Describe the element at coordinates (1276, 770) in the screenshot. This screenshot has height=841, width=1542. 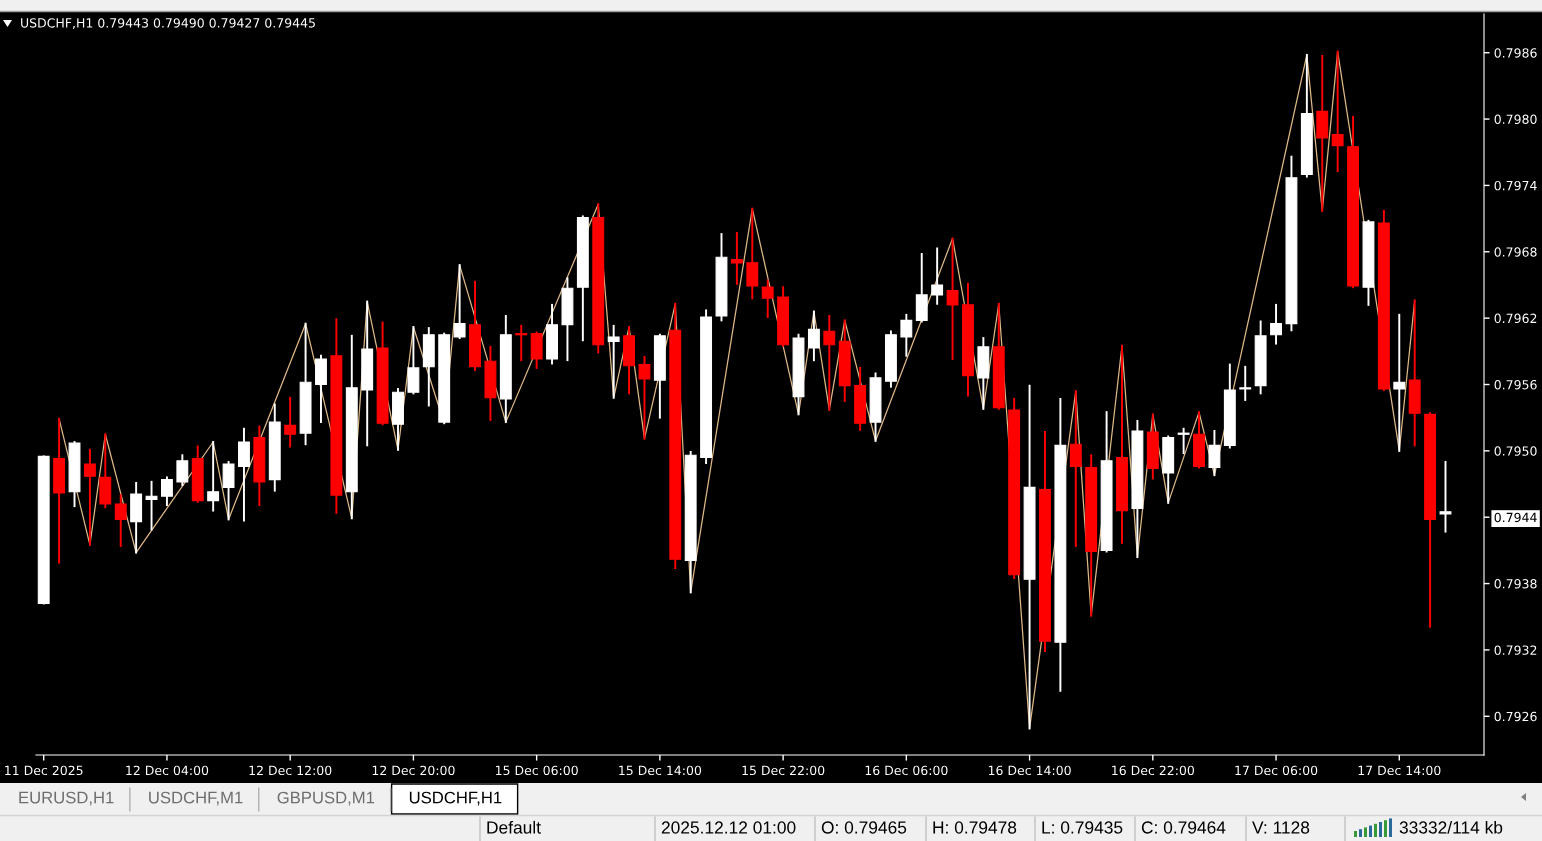
I see `x-tick-label: 17 Dec 06:00` at that location.